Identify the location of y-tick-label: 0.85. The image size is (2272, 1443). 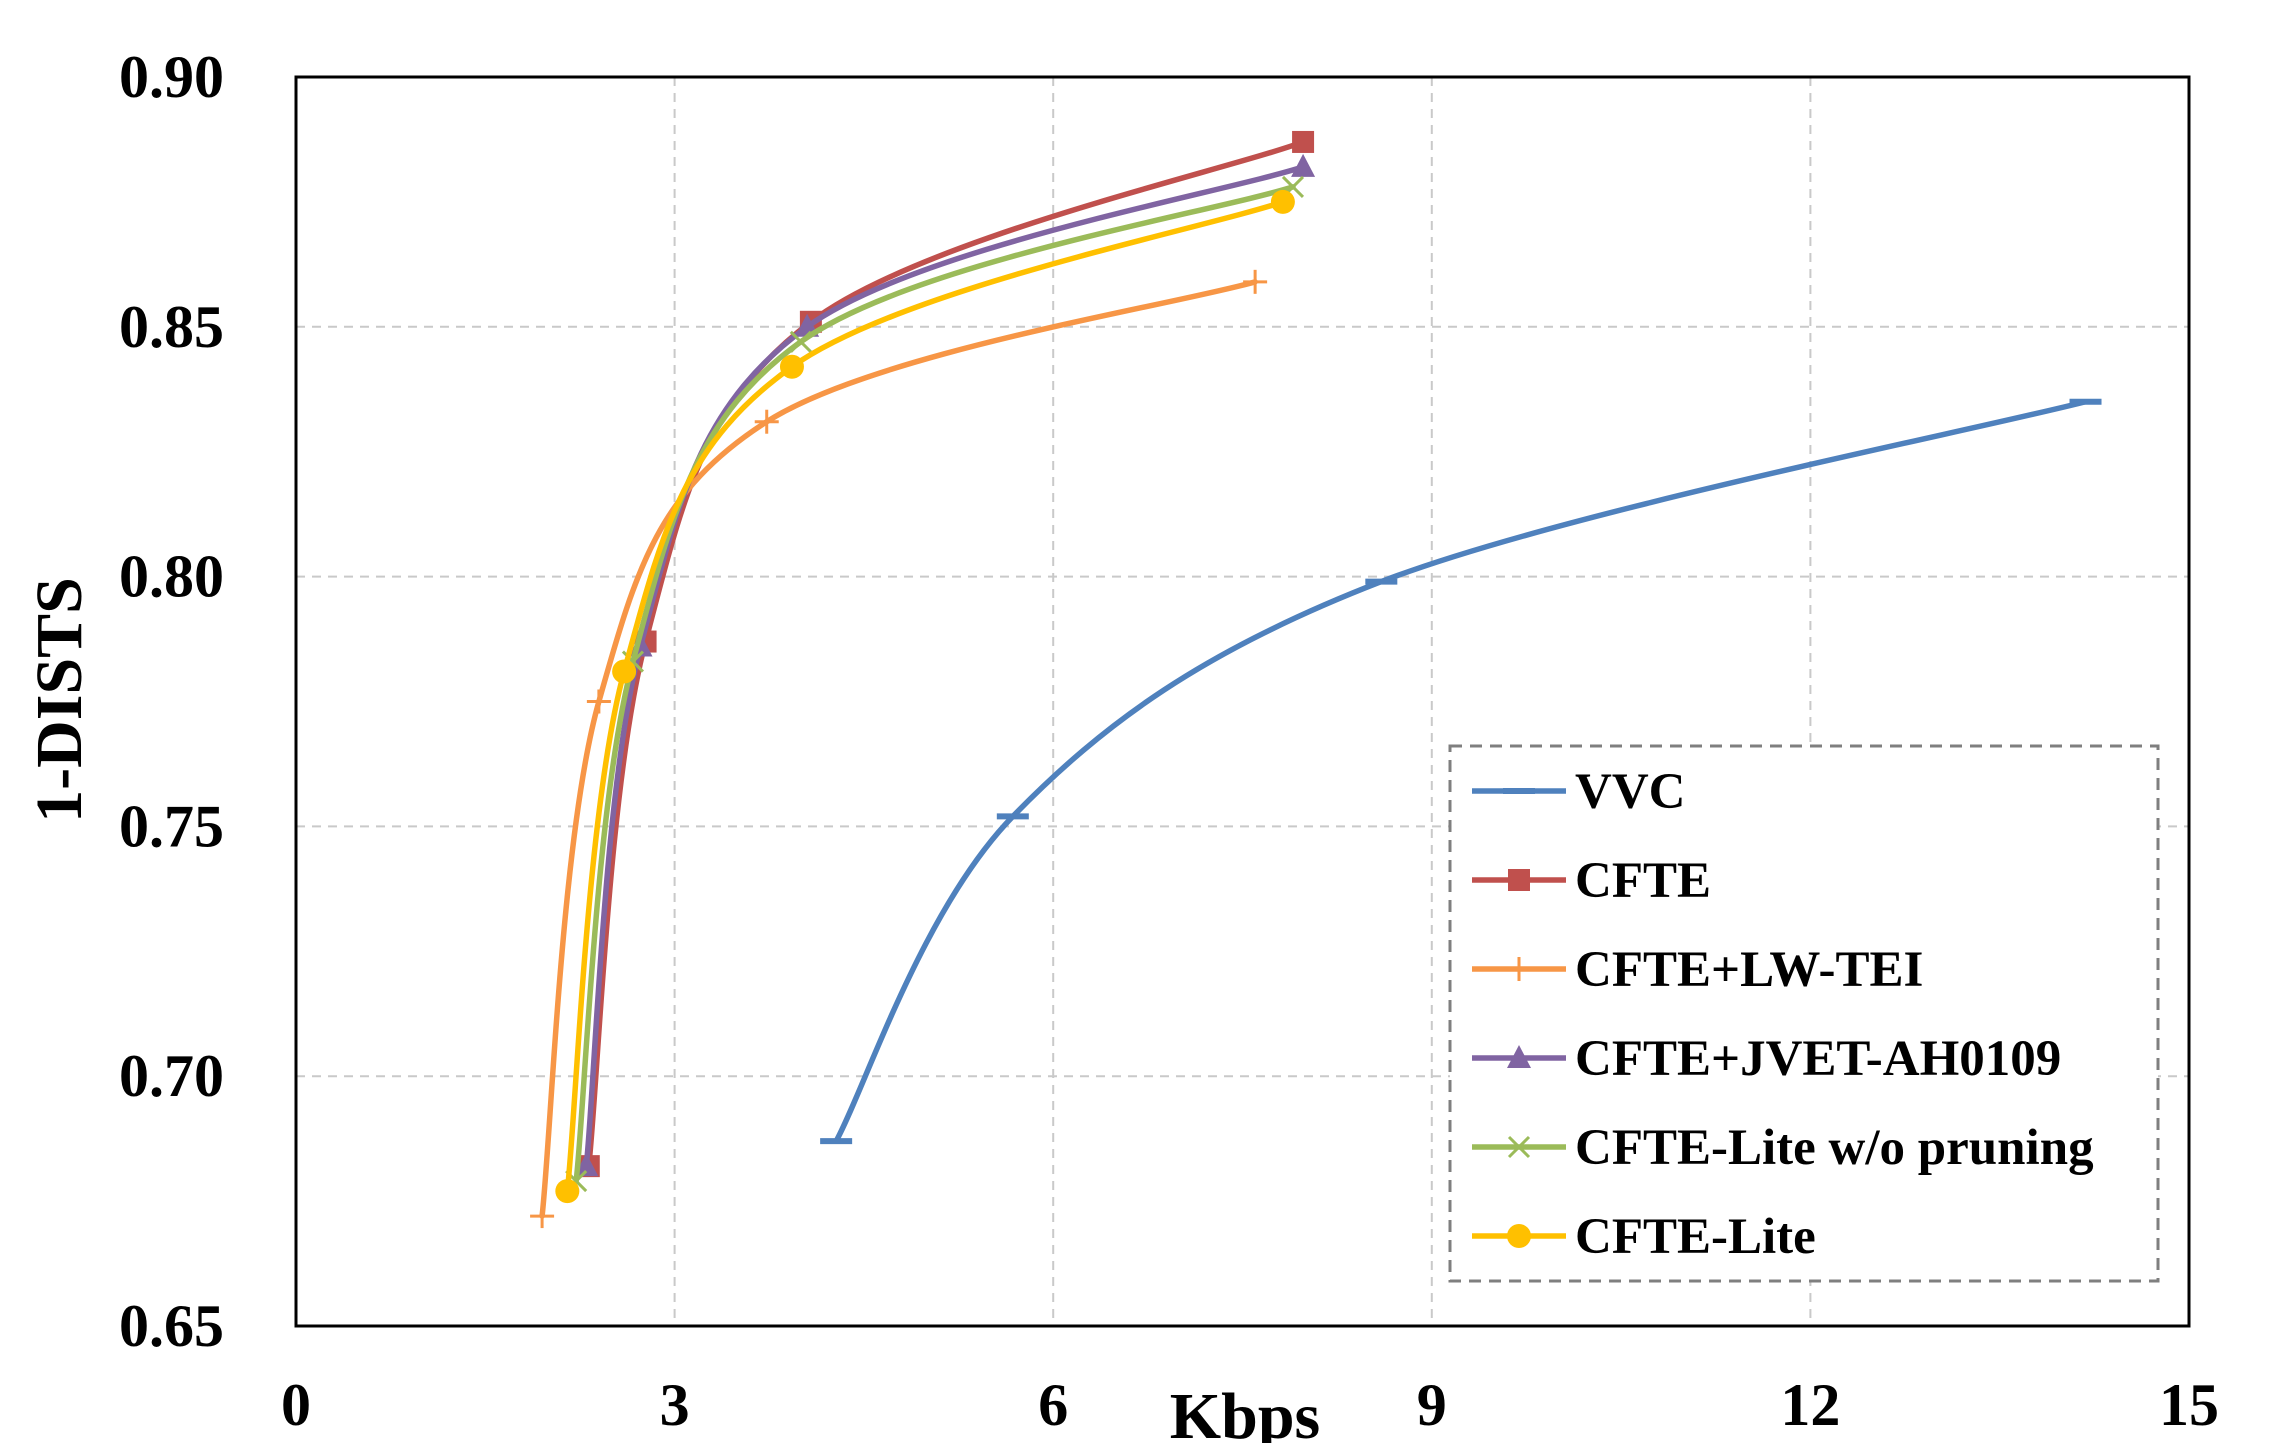
(171, 327).